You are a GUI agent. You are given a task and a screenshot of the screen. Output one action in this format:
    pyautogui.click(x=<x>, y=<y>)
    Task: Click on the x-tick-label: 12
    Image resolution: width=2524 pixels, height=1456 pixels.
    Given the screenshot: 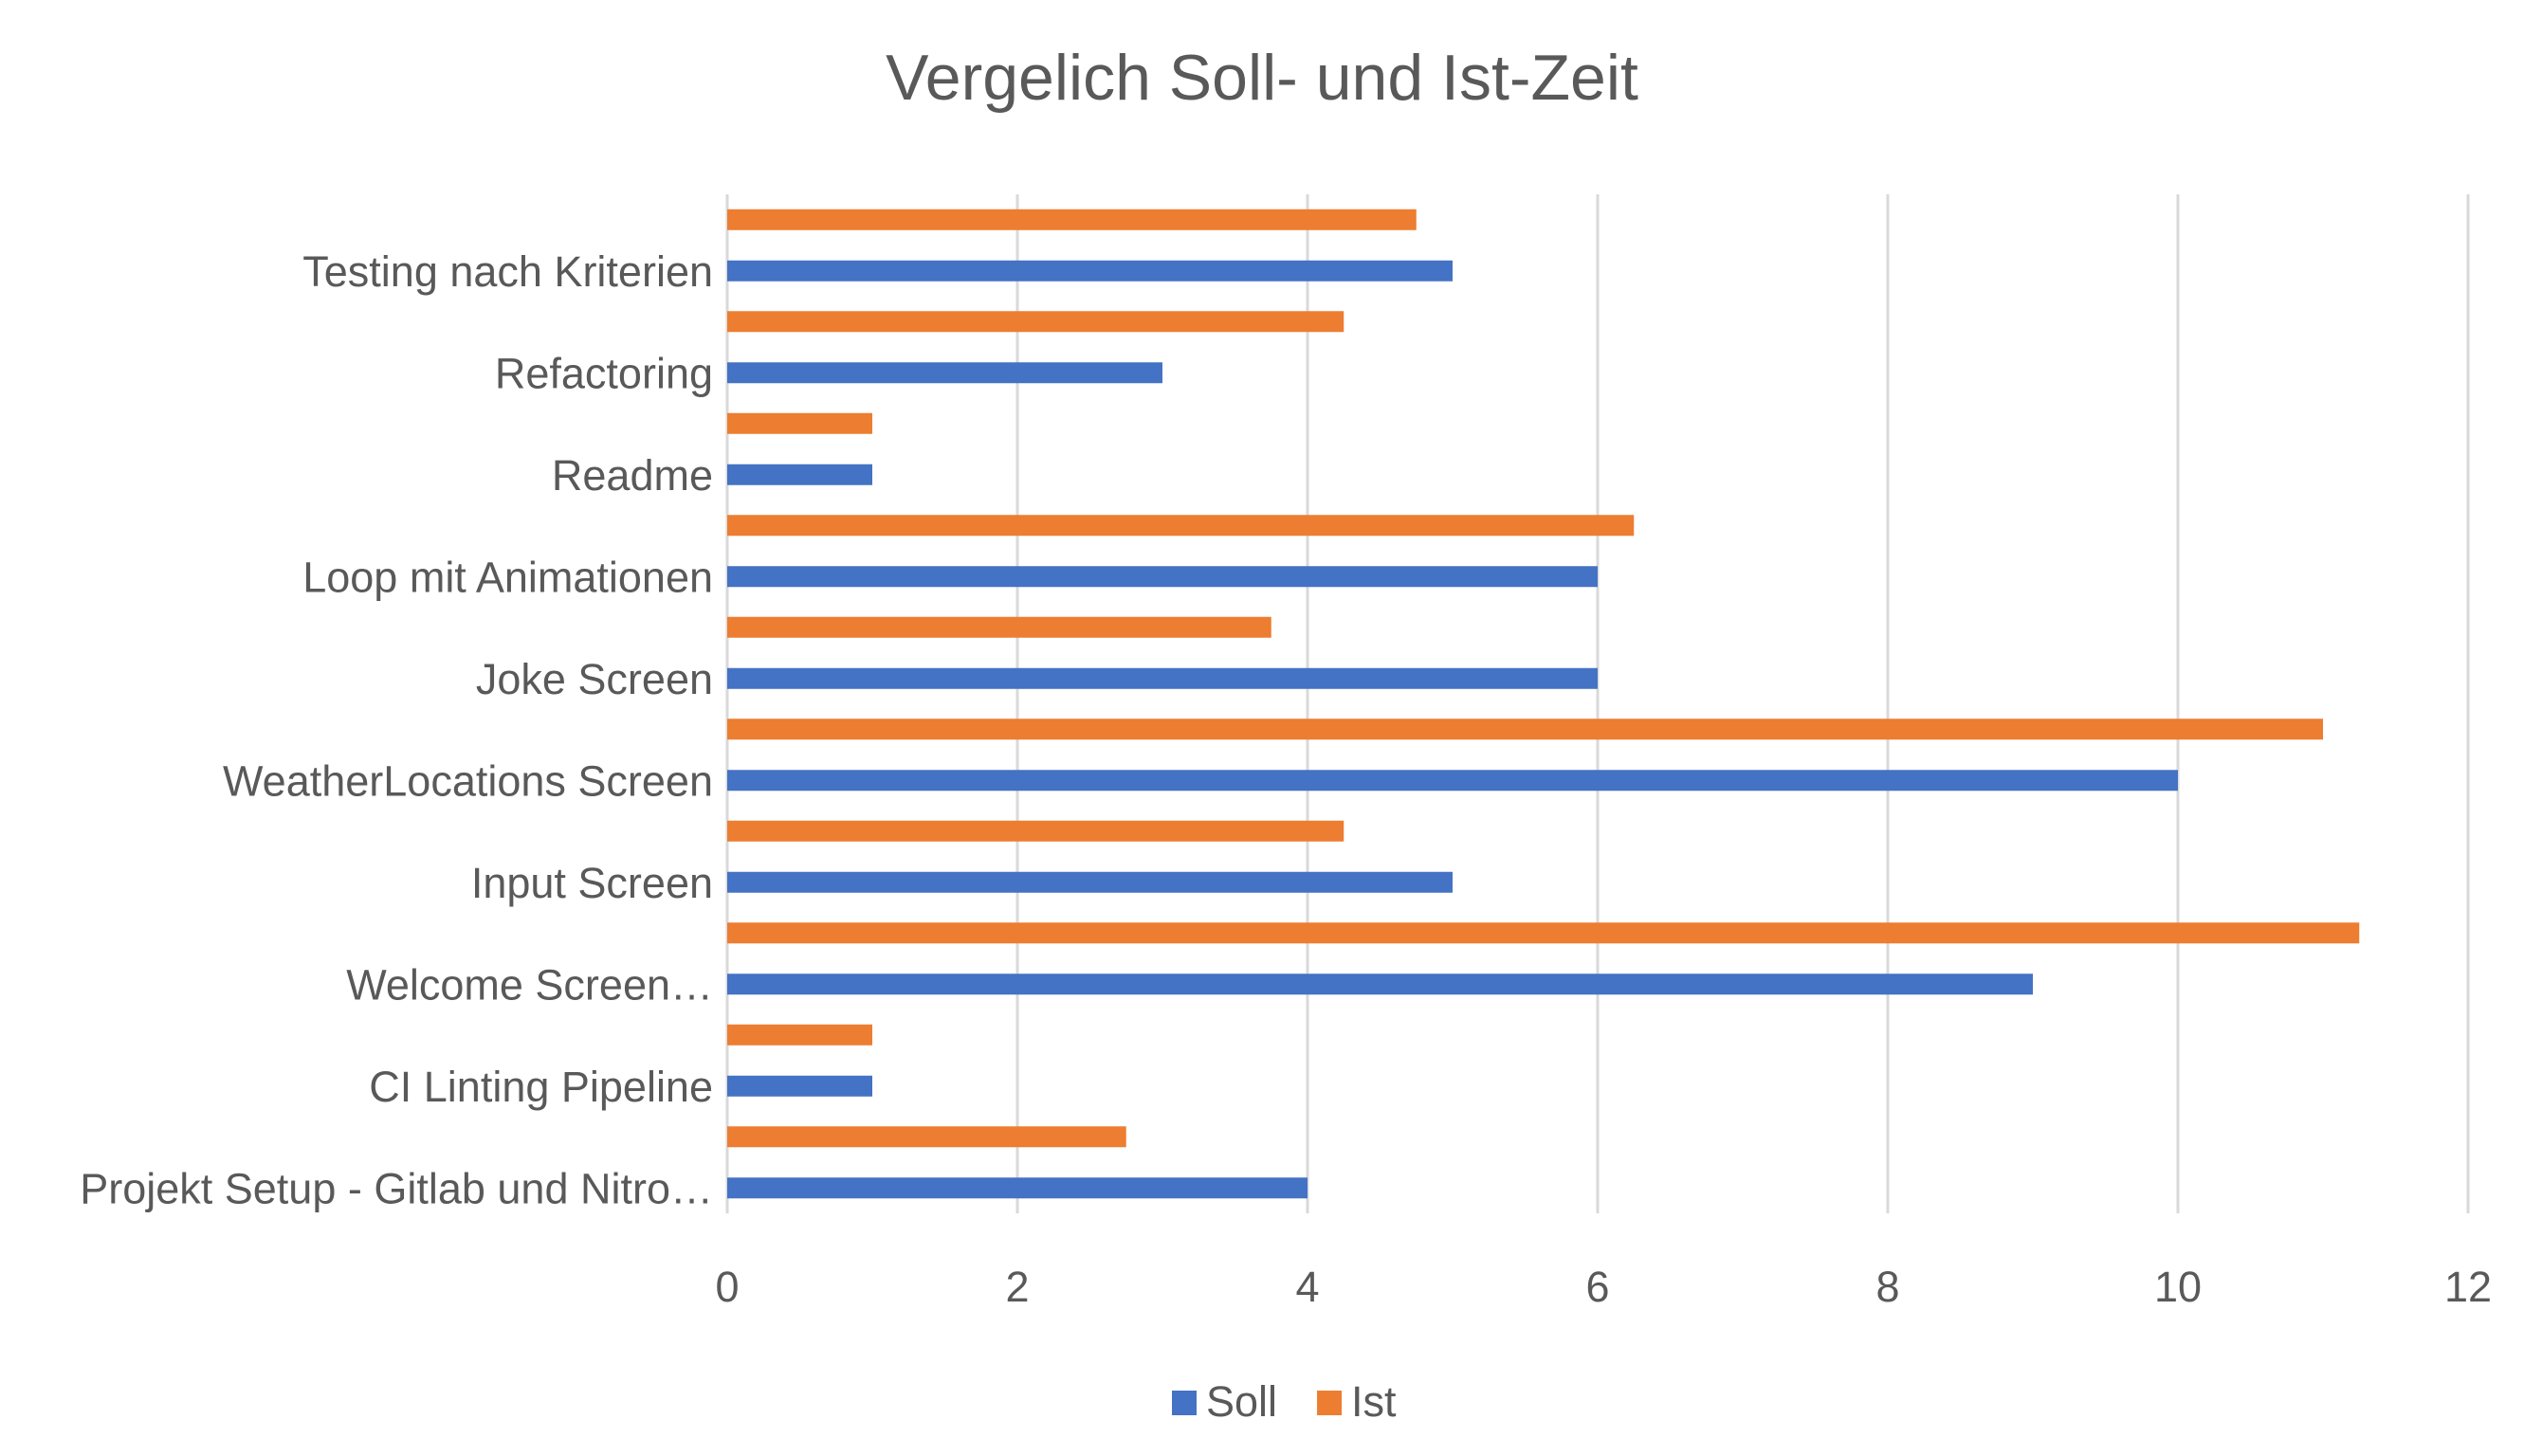 What is the action you would take?
    pyautogui.click(x=2468, y=1287)
    